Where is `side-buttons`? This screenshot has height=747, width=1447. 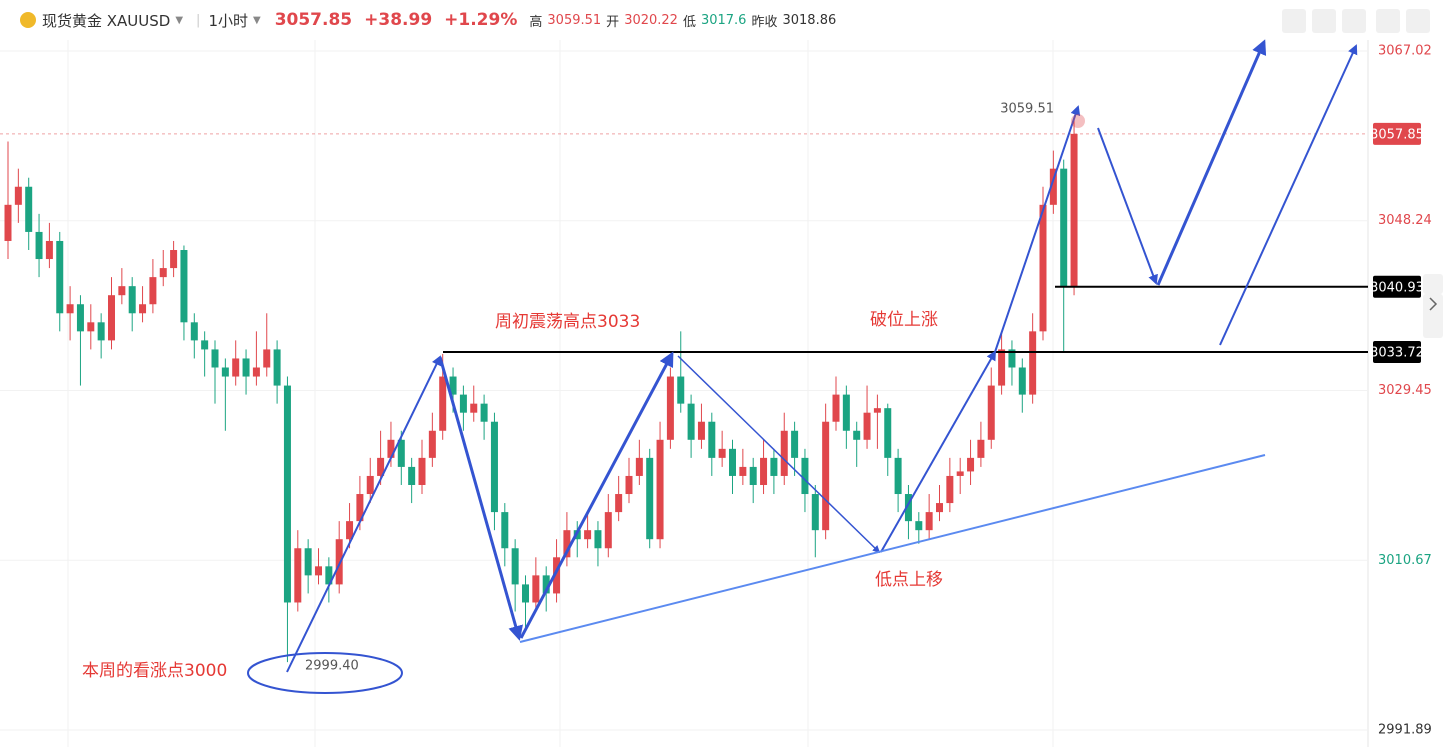 side-buttons is located at coordinates (1433, 306).